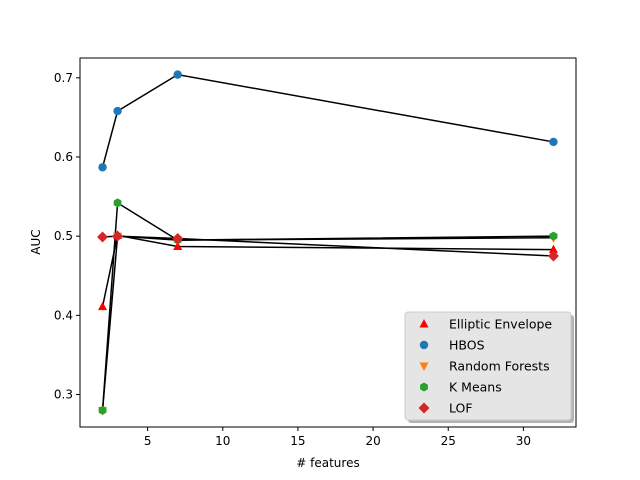  Describe the element at coordinates (297, 441) in the screenshot. I see `x-tick-label-2: 15` at that location.